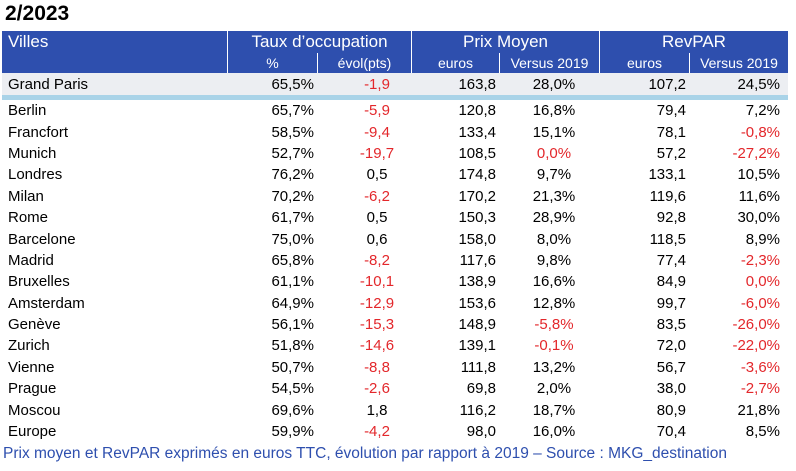 The height and width of the screenshot is (471, 796). I want to click on row-separator, so click(395, 97).